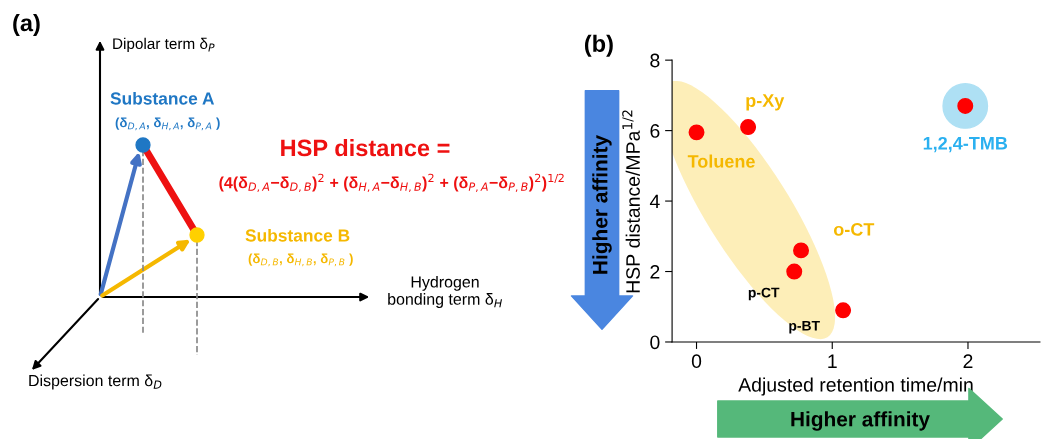 The width and height of the screenshot is (1042, 439). What do you see at coordinates (721, 161) in the screenshot?
I see `annotation: Toluene` at bounding box center [721, 161].